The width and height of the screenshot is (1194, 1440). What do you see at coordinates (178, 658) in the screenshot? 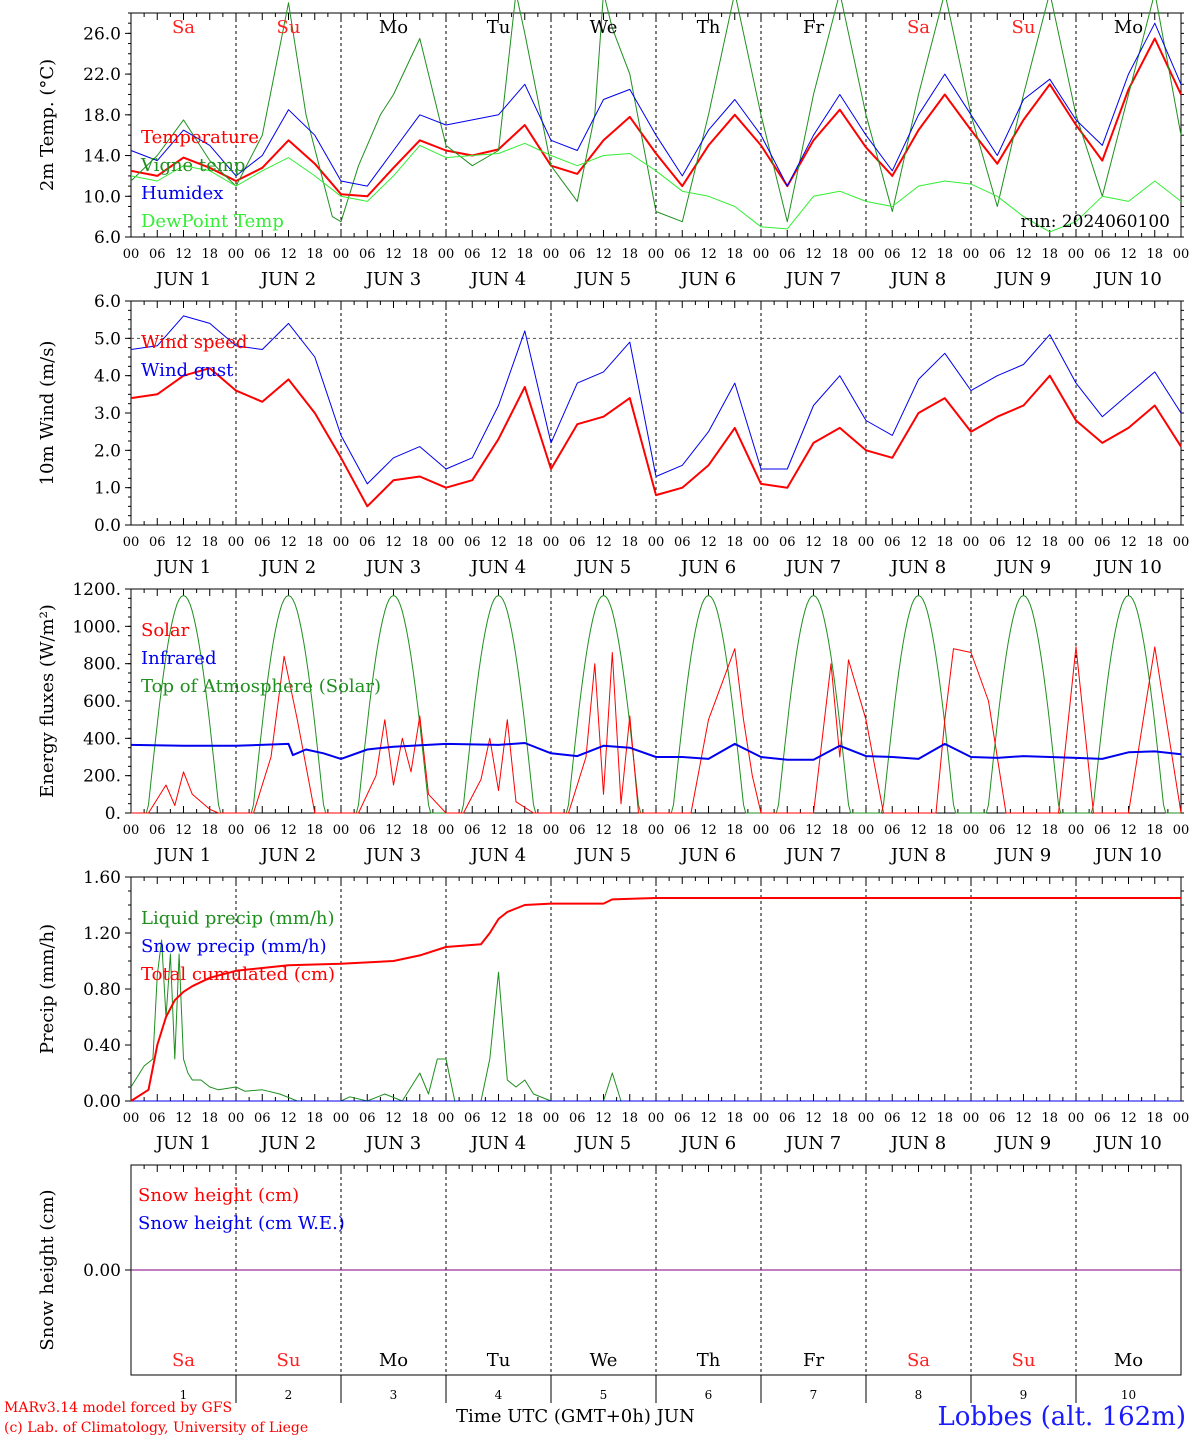
I see `legend-entry: Infrared` at bounding box center [178, 658].